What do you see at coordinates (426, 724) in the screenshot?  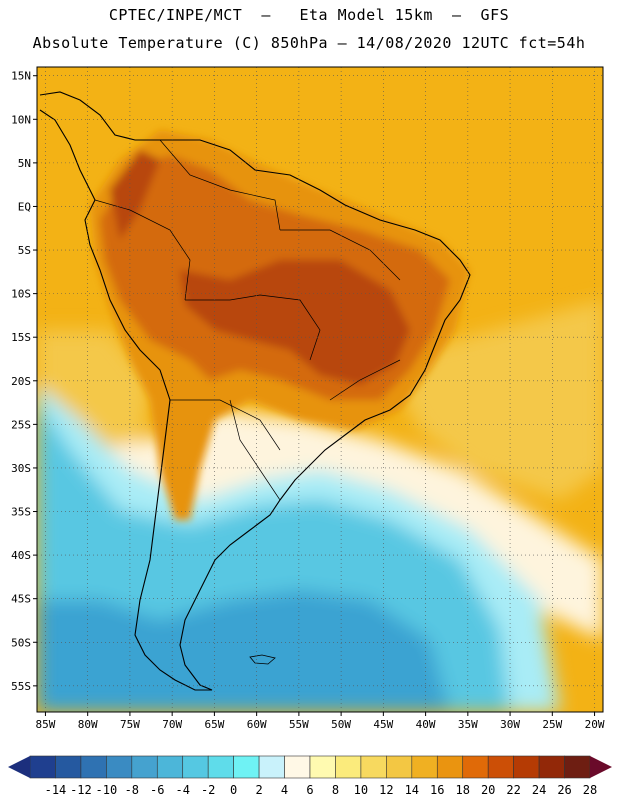 I see `lon-label: 40W` at bounding box center [426, 724].